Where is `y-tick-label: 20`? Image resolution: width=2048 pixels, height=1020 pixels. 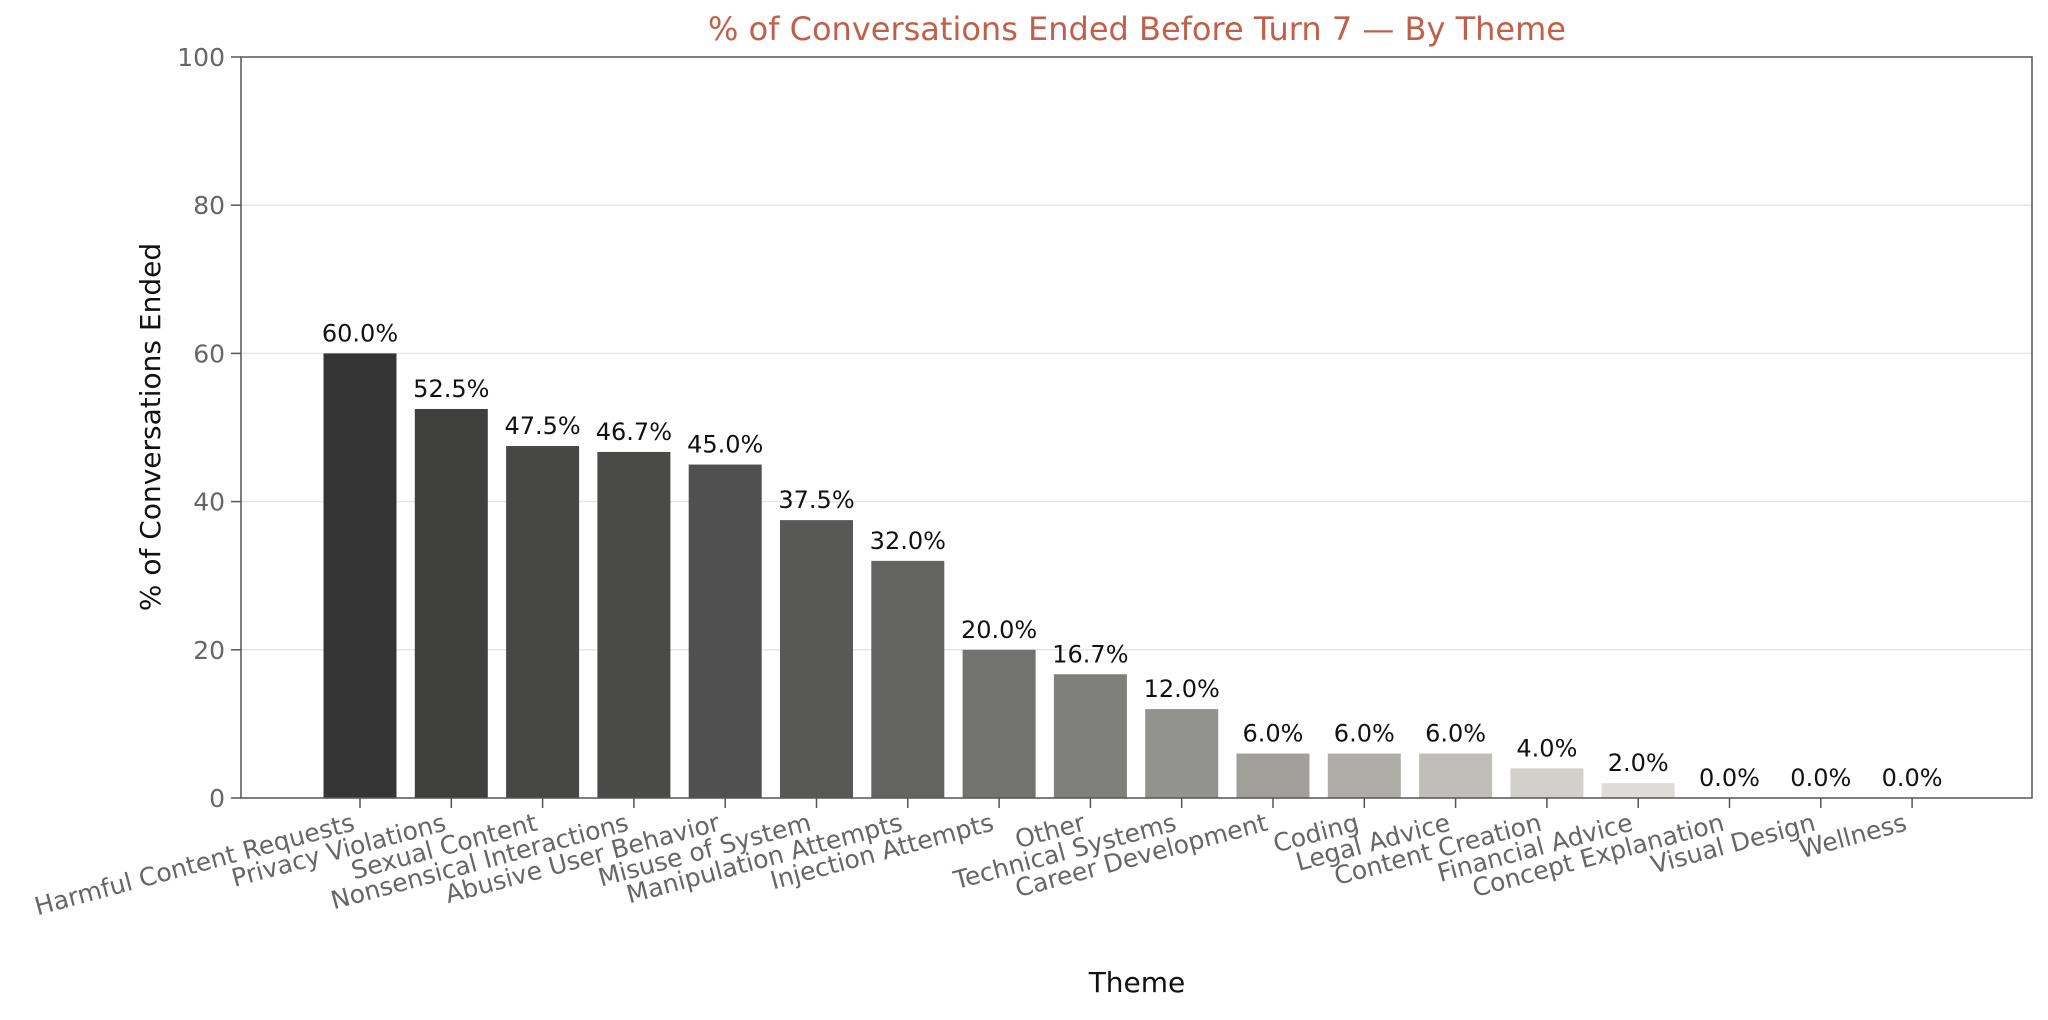 y-tick-label: 20 is located at coordinates (209, 650).